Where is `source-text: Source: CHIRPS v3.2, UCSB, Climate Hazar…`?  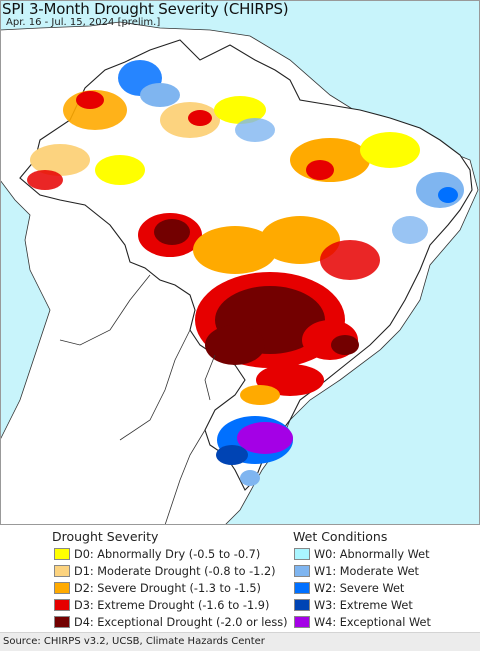 source-text: Source: CHIRPS v3.2, UCSB, Climate Hazar… is located at coordinates (134, 641).